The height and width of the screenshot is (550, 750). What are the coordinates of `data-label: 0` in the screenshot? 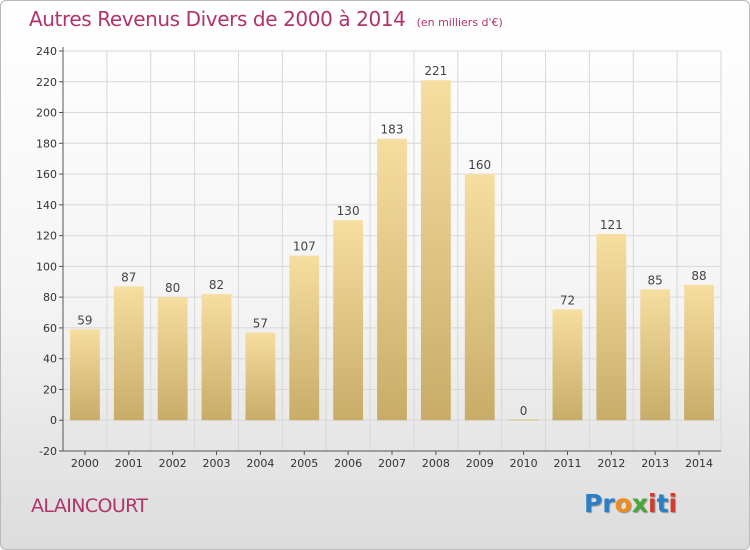 It's located at (524, 411).